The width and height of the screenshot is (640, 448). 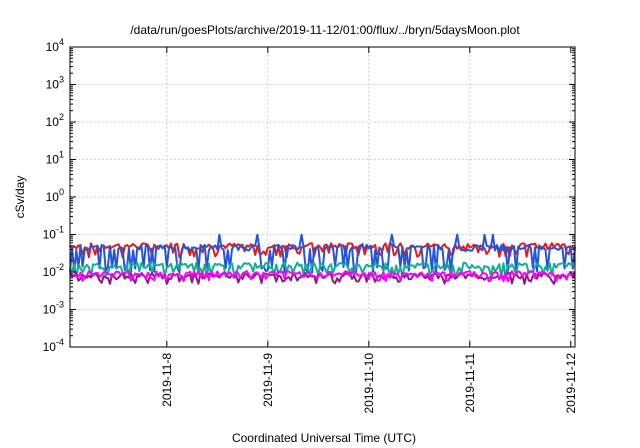 I want to click on series-group, so click(x=322, y=259).